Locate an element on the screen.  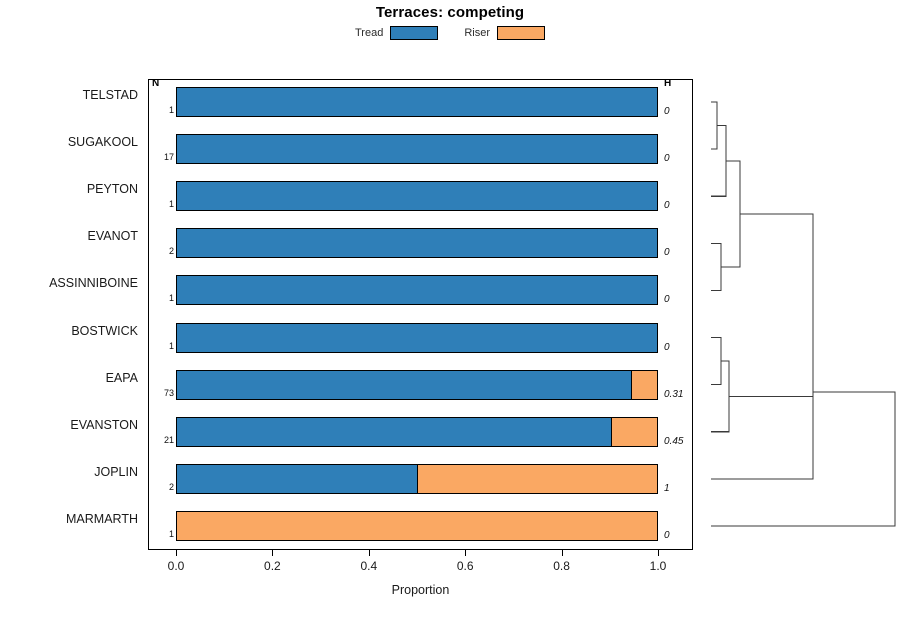
bar-row: EVANOT 2 0 is located at coordinates (450, 243).